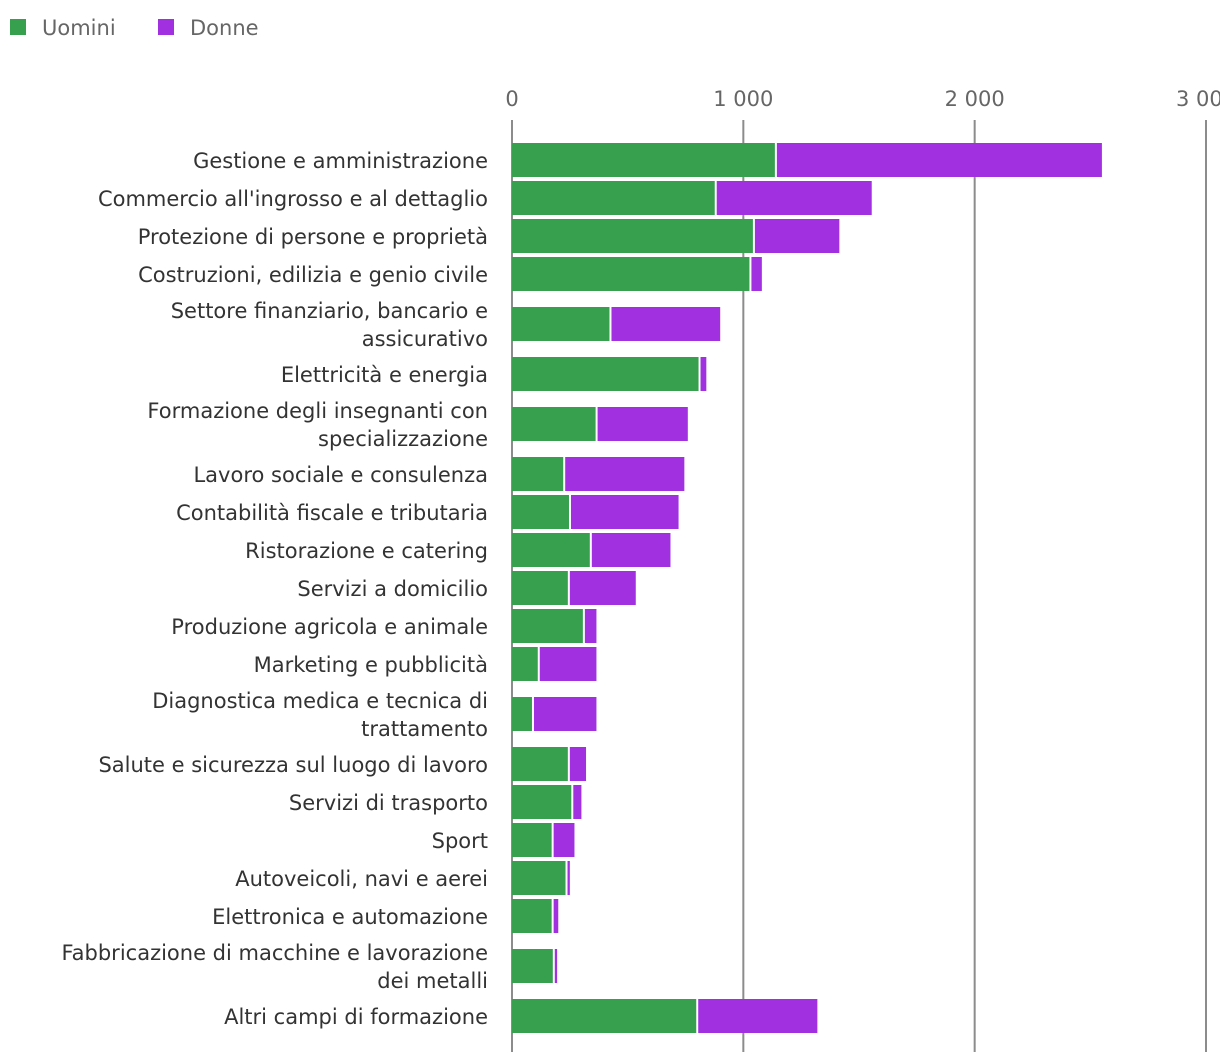  Describe the element at coordinates (332, 513) in the screenshot. I see `category-label: Contabilità fiscale e tributaria` at that location.